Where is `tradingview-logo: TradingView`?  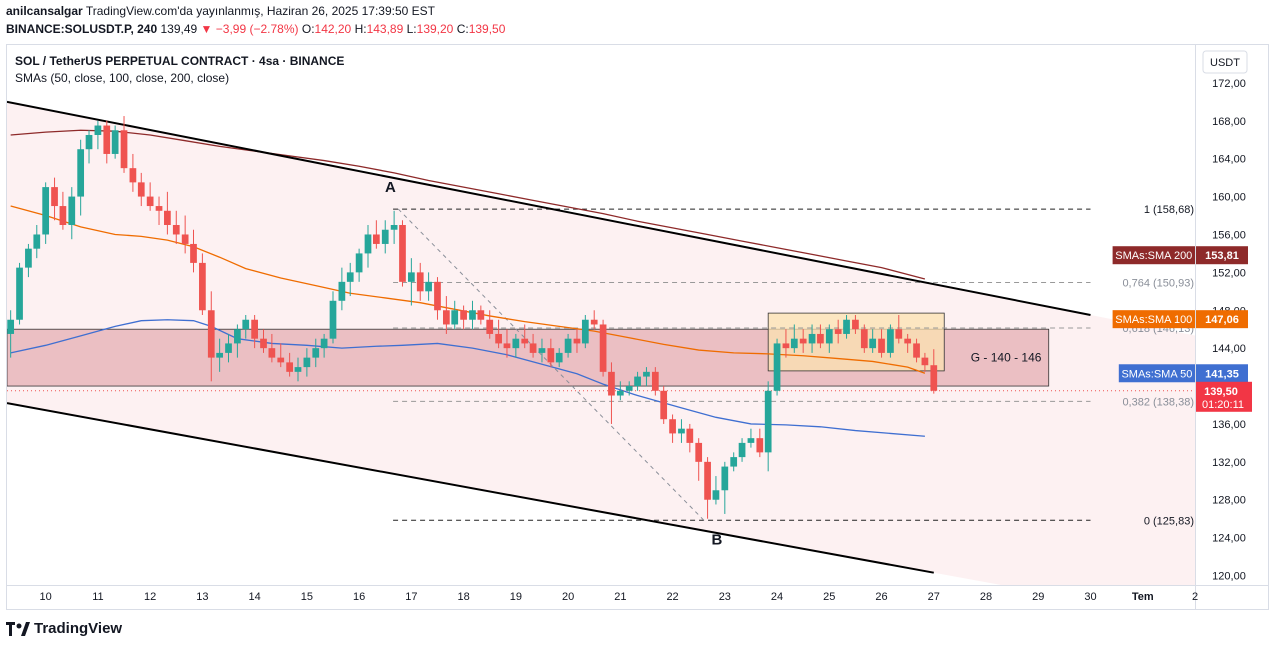 tradingview-logo: TradingView is located at coordinates (64, 628).